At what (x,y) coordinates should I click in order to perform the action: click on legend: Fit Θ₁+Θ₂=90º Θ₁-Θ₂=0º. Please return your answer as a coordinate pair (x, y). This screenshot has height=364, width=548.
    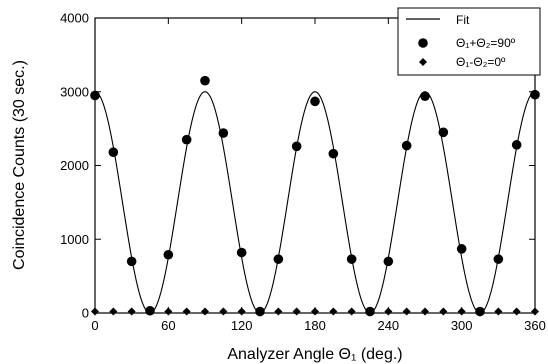
    Looking at the image, I should click on (469, 41).